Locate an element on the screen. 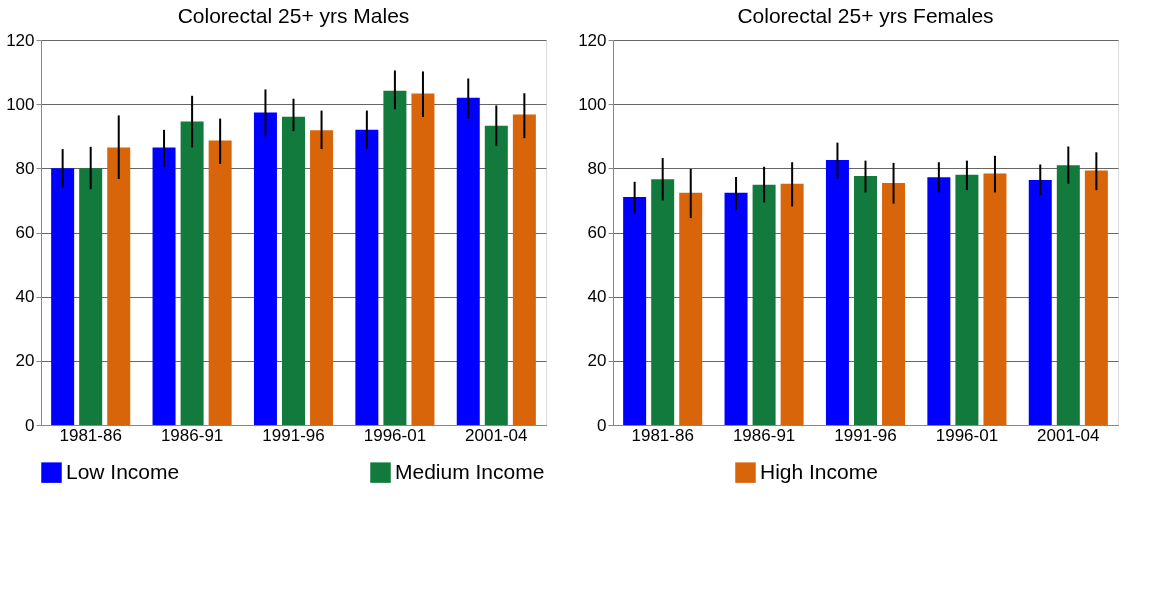 The height and width of the screenshot is (607, 1170). chart-title: Colorectal 25+ yrs Males is located at coordinates (293, 15).